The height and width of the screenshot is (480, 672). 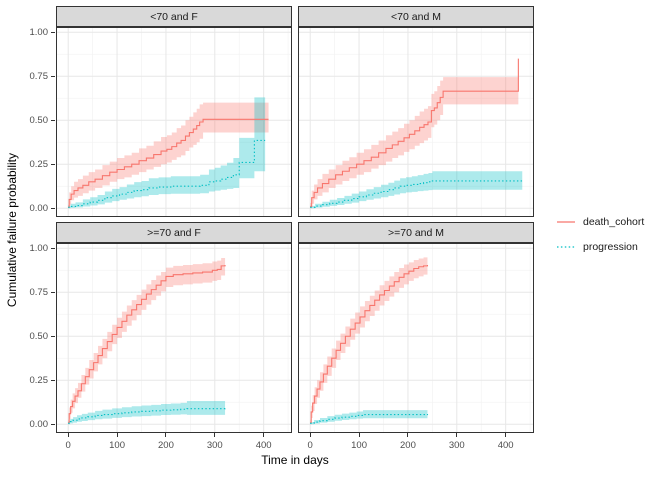 I want to click on facet-panel-ge70-f, so click(x=174, y=338).